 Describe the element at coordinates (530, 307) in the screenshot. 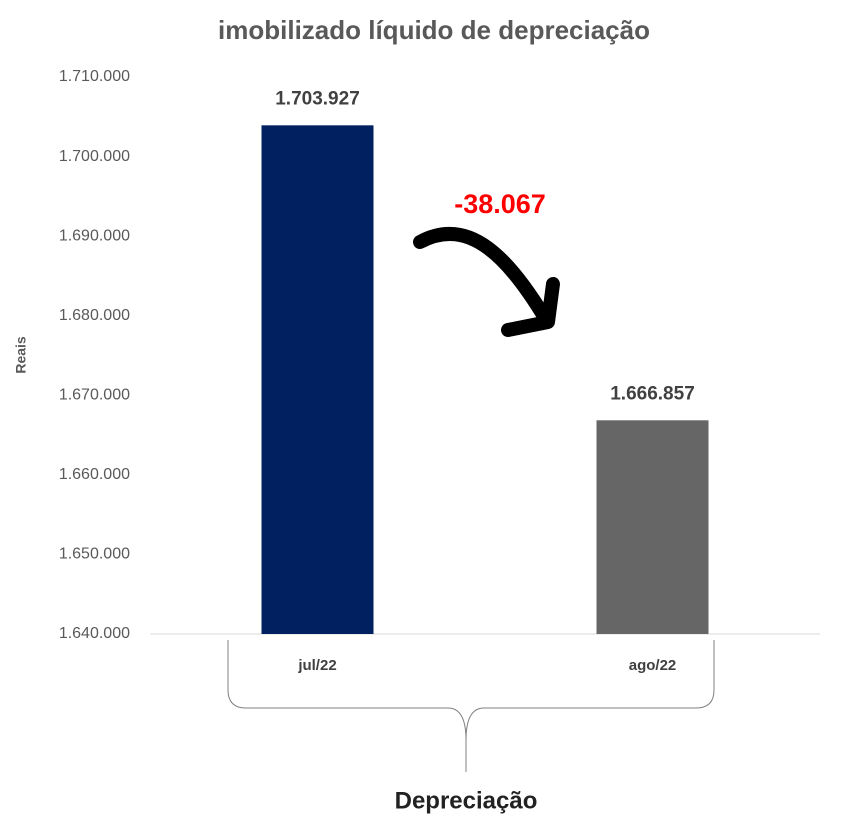

I see `arrow-head` at that location.